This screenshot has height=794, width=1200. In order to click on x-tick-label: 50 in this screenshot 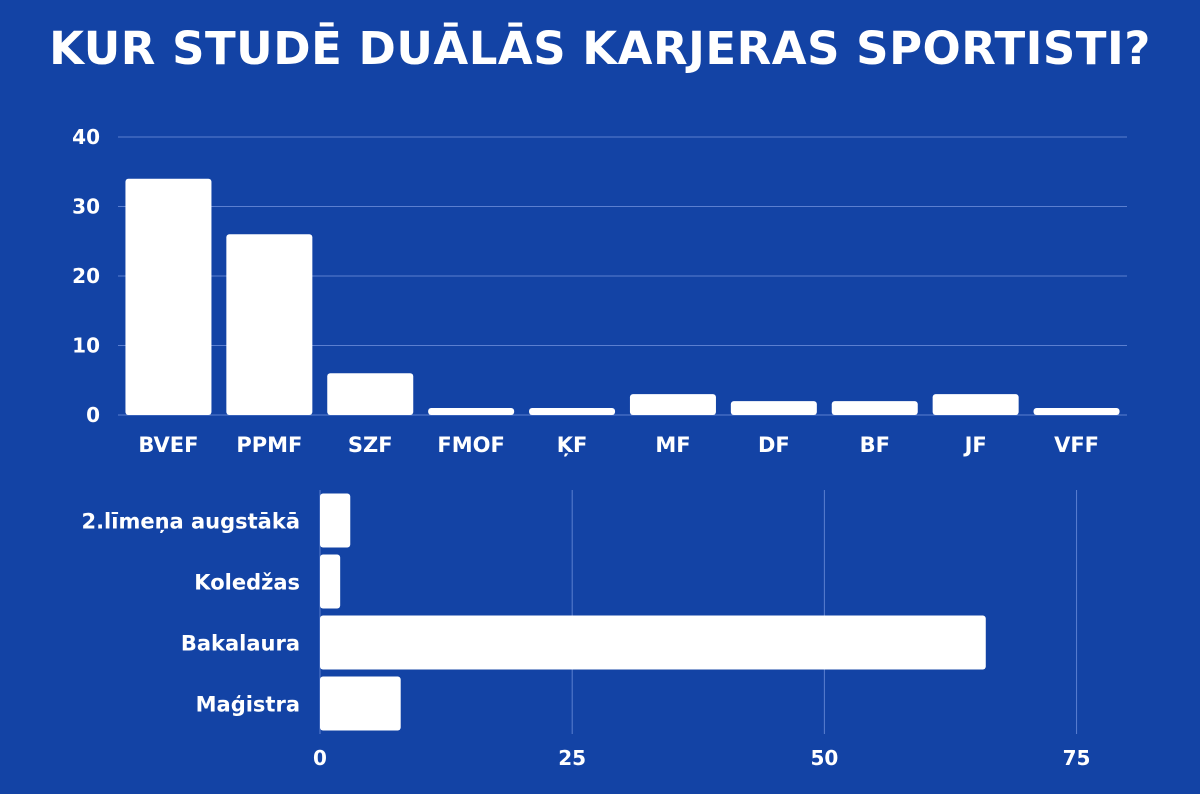, I will do `click(824, 758)`.